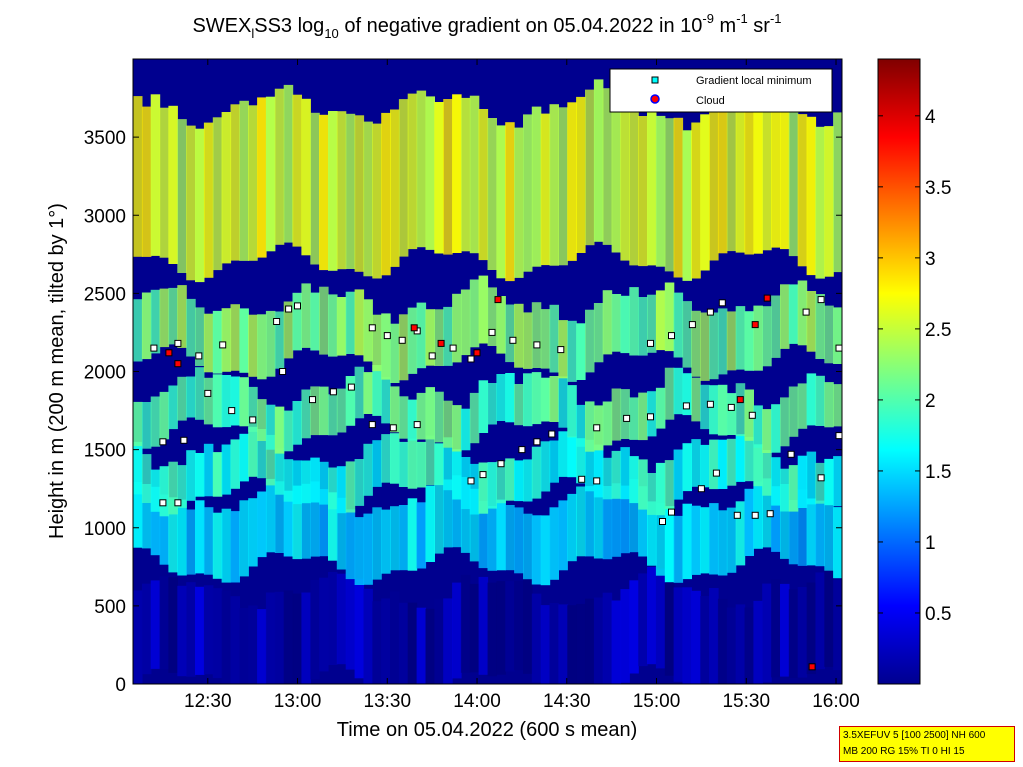 The image size is (1023, 767). What do you see at coordinates (567, 701) in the screenshot?
I see `x-tick-label: 14:30` at bounding box center [567, 701].